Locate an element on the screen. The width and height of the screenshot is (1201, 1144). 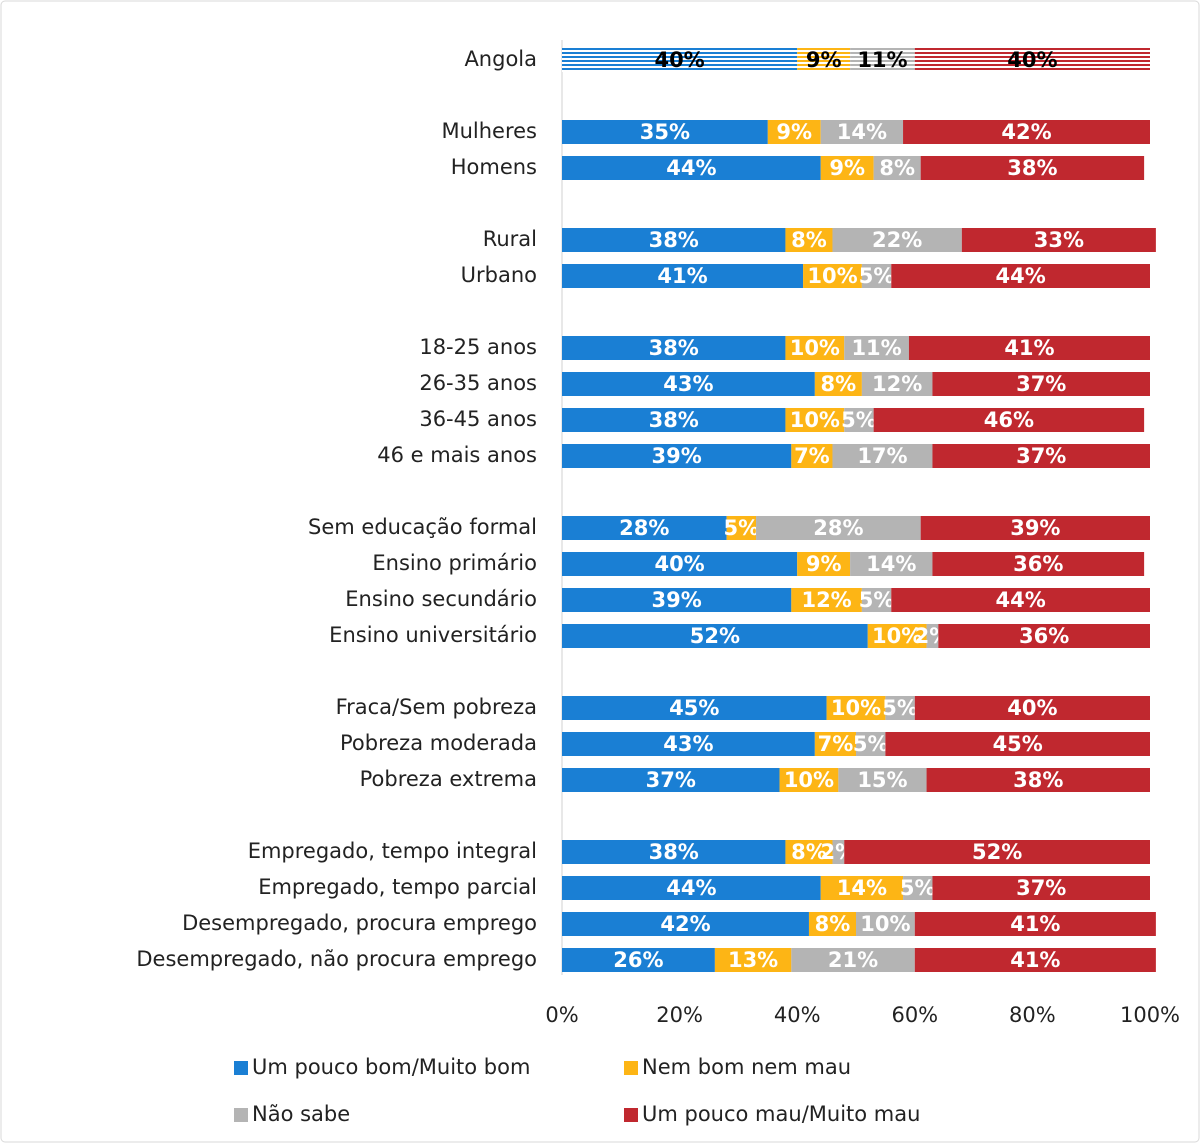
category-label: Pobreza moderada is located at coordinates (438, 743).